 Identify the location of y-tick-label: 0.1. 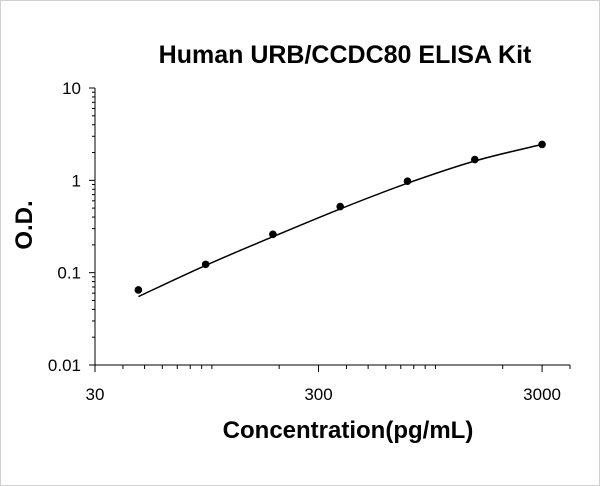
(69, 273).